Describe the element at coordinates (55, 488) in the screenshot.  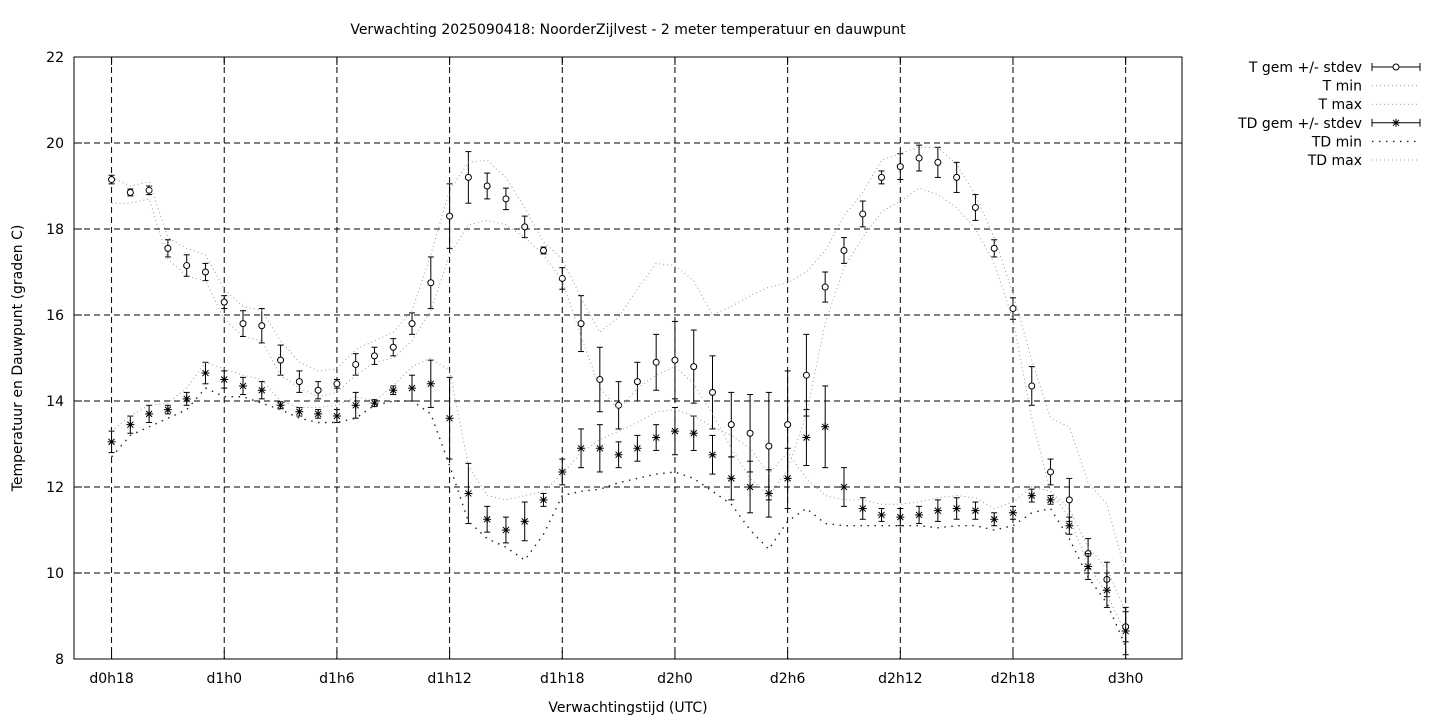
I see `y-tick-label: 12` at that location.